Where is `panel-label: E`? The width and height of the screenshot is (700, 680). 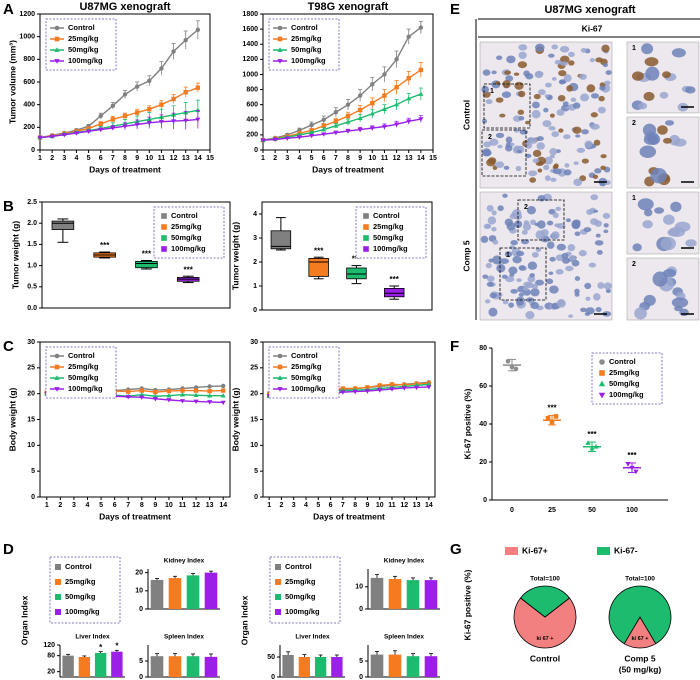 panel-label: E is located at coordinates (455, 9).